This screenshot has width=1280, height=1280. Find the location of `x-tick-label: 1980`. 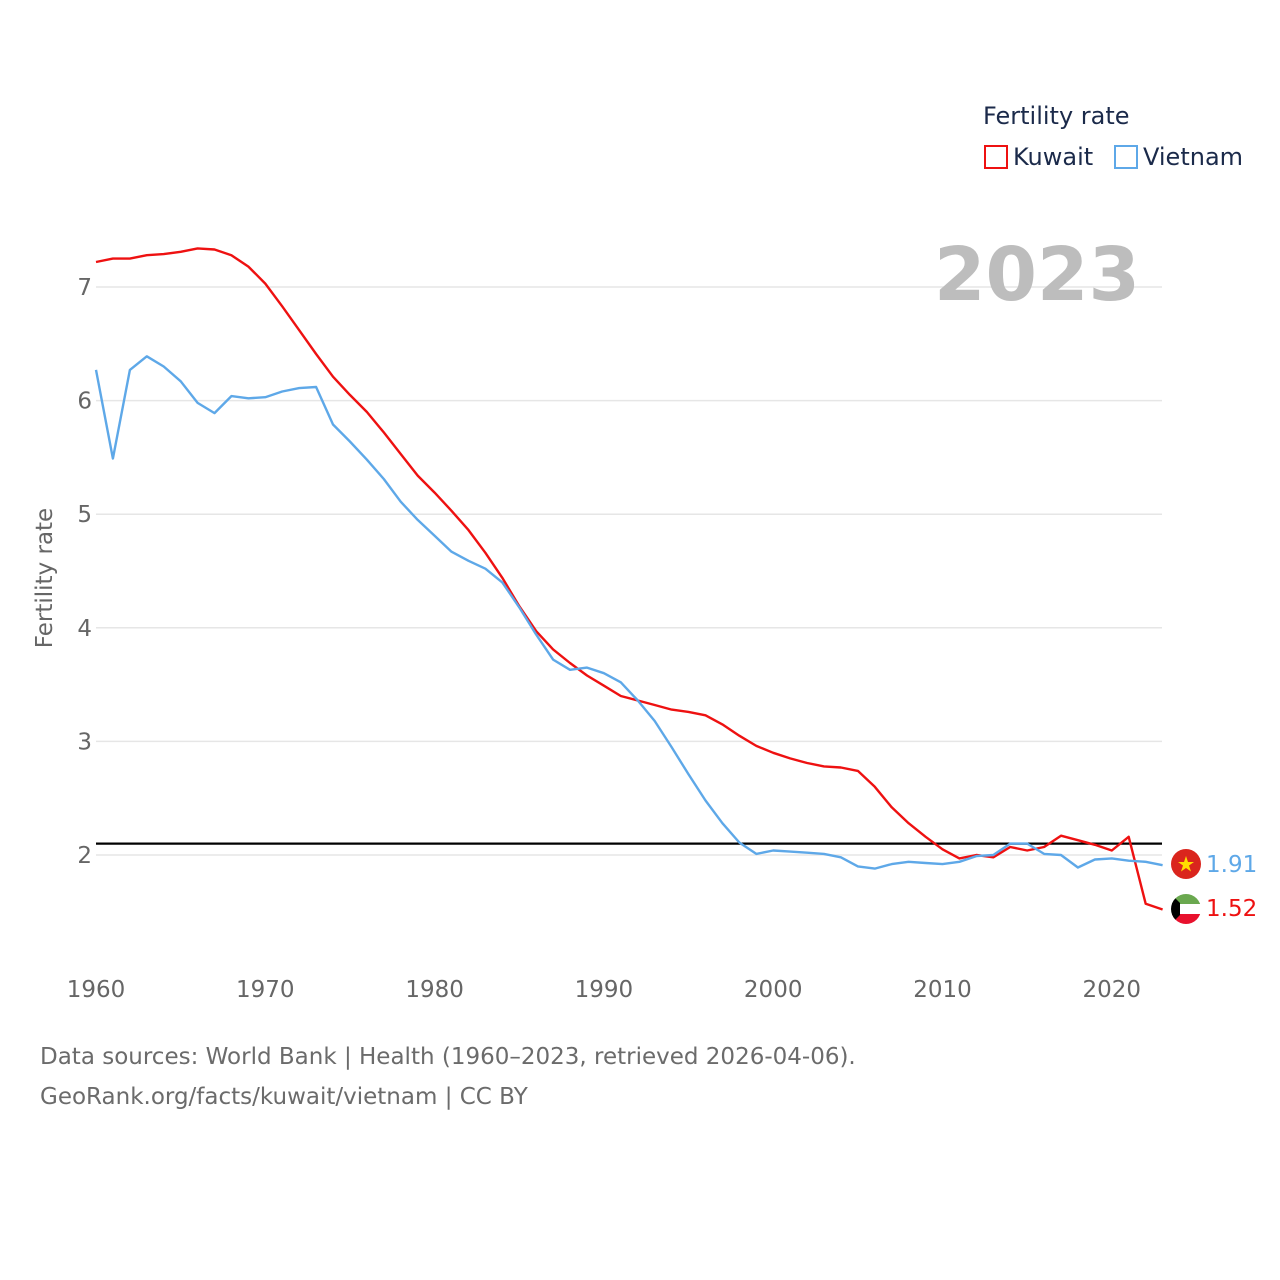

x-tick-label: 1980 is located at coordinates (434, 990).